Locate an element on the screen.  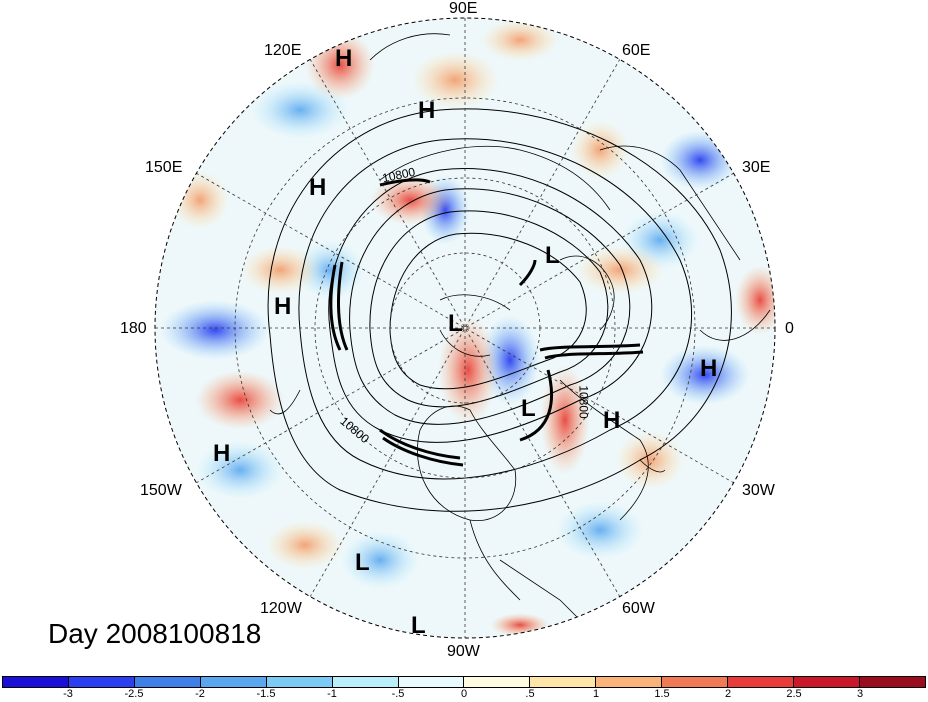
lon-label-90e: 90E is located at coordinates (463, 8).